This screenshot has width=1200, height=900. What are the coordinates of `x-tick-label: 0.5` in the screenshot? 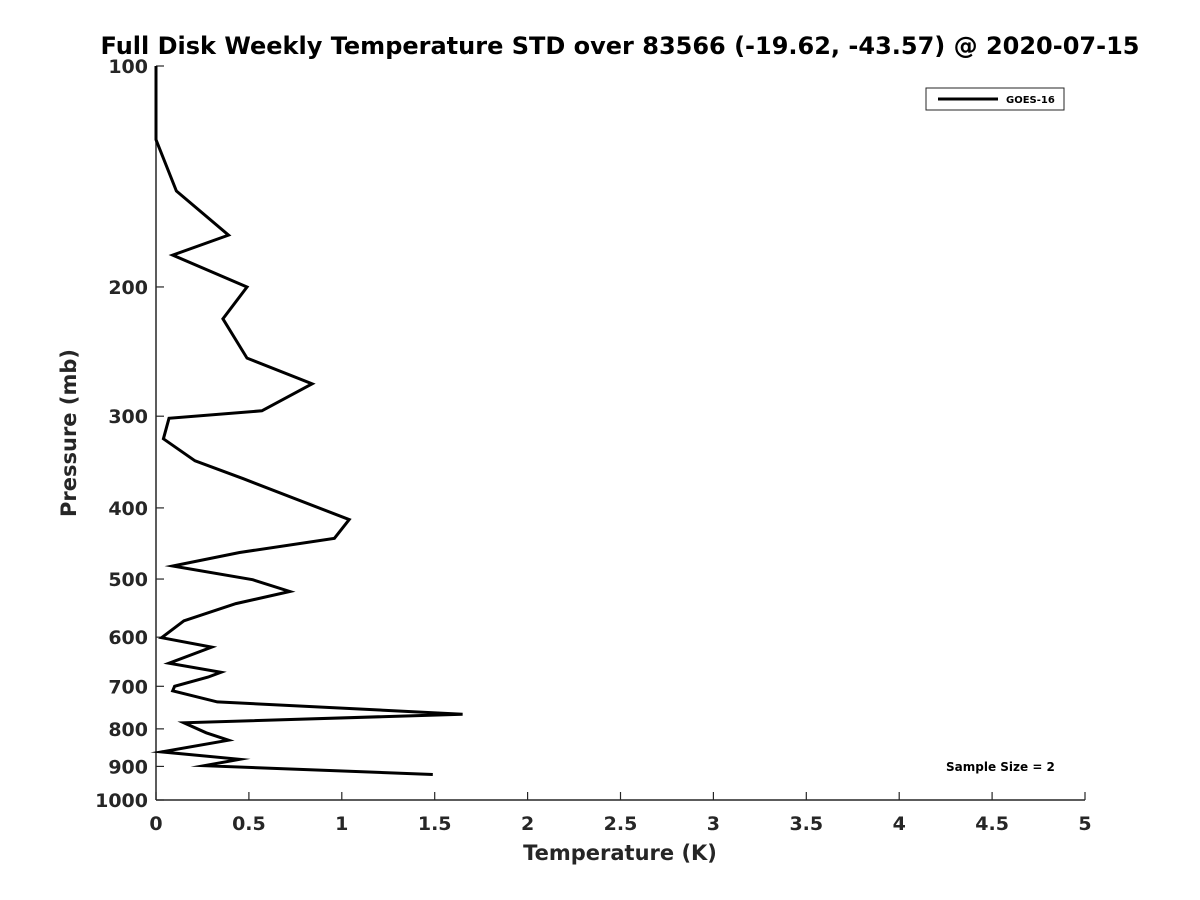 It's located at (249, 824).